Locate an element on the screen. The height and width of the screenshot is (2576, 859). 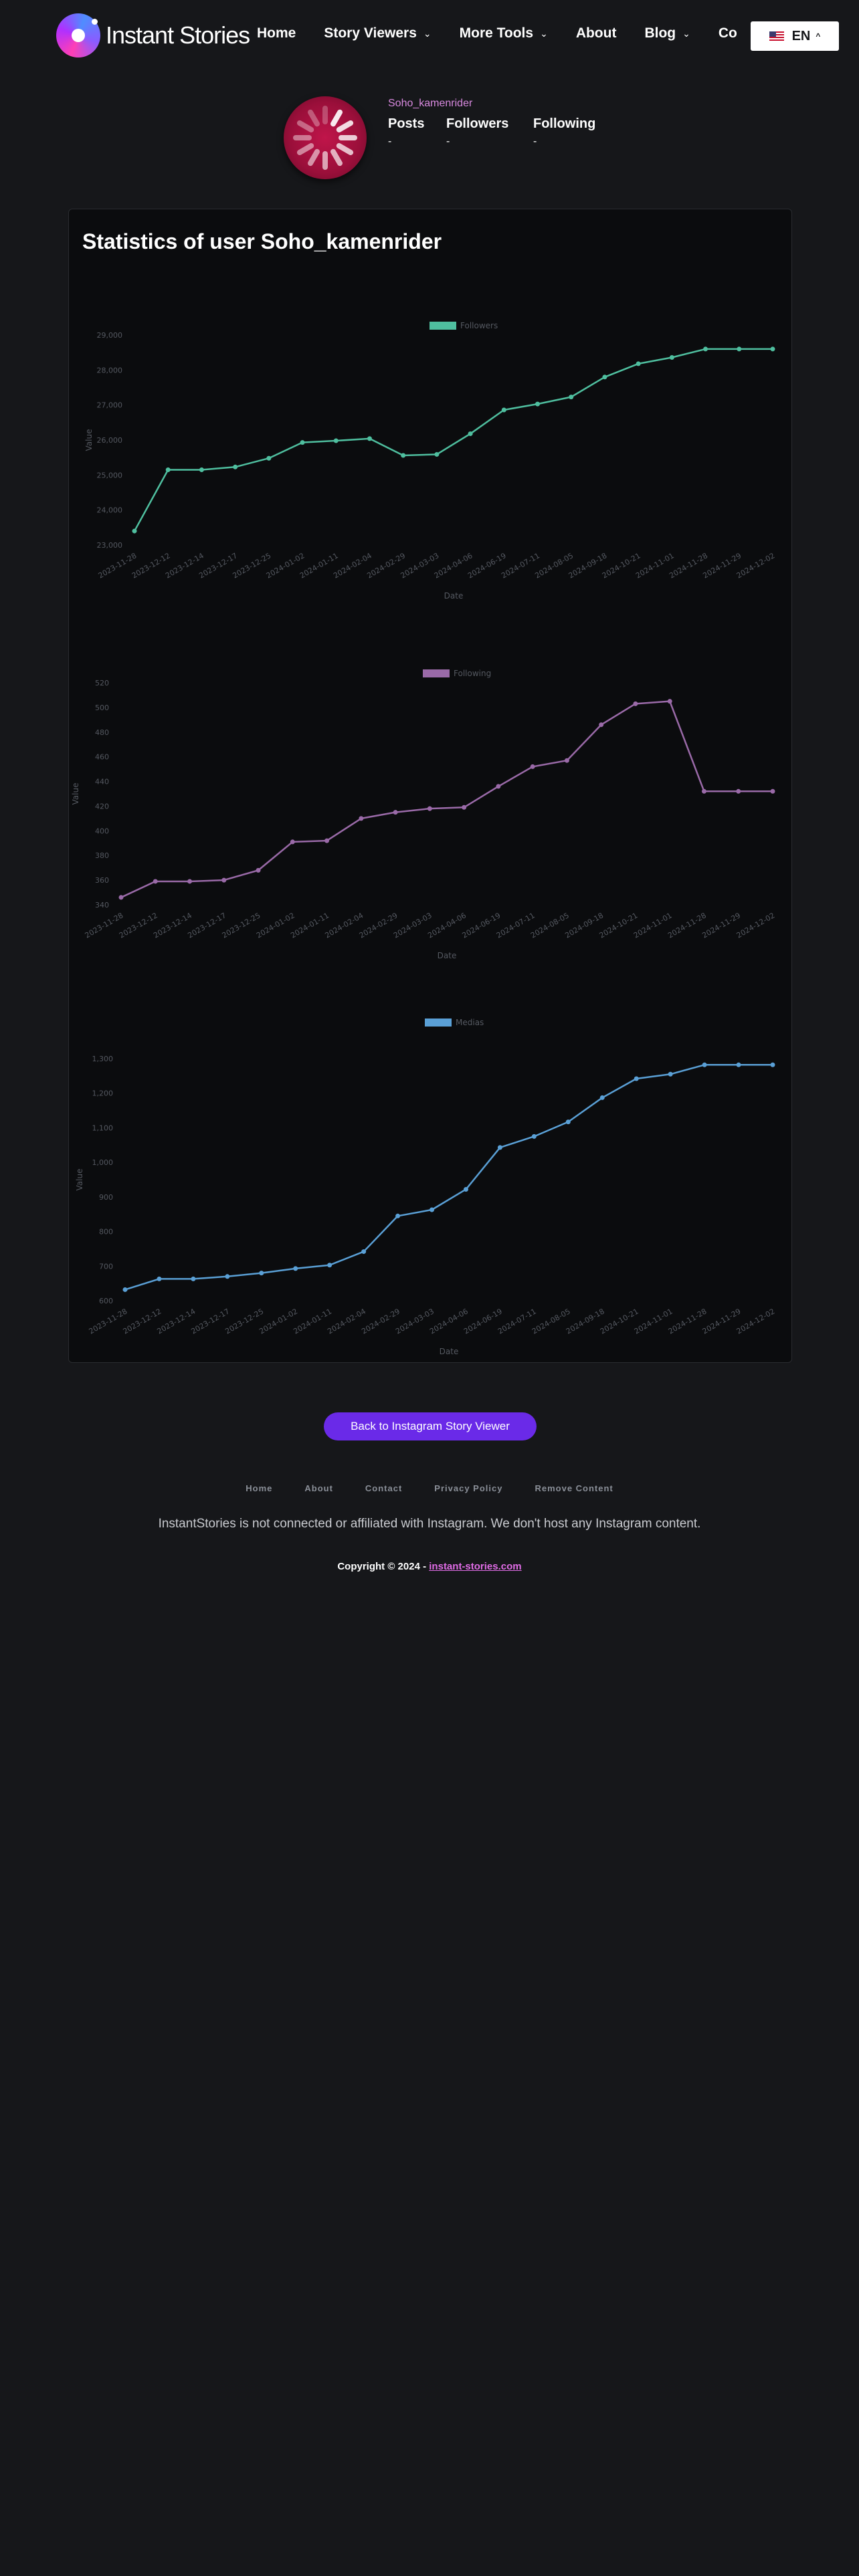
legend-label: Followers is located at coordinates (479, 325).